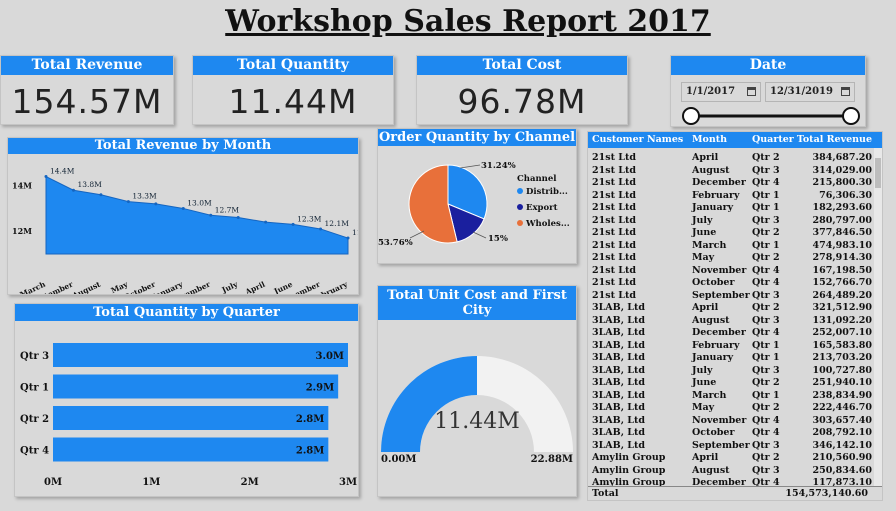  I want to click on cell-total-revenue: 167,198.50, so click(842, 270).